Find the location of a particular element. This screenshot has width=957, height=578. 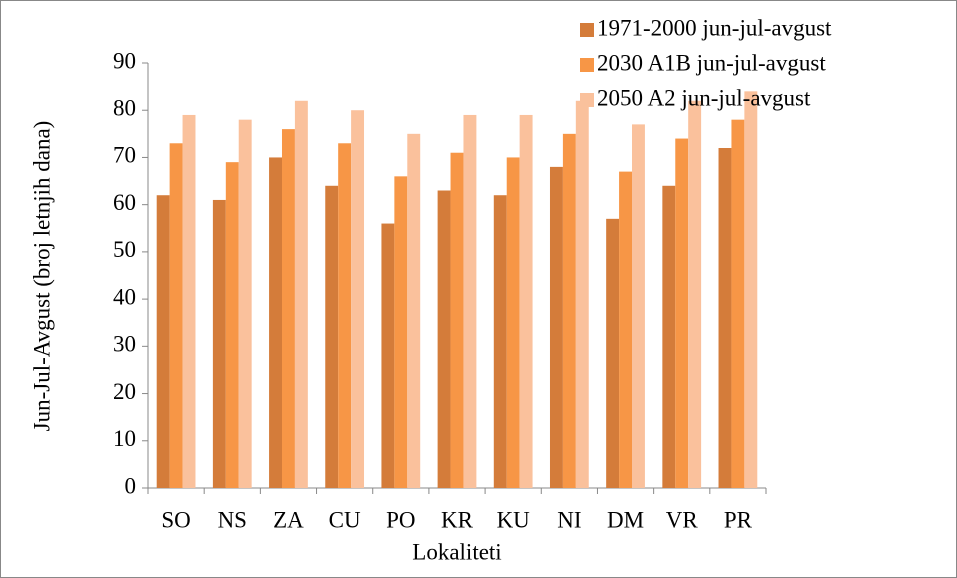

legend-label: 1971-2000 jun-jul-avgust is located at coordinates (714, 27).